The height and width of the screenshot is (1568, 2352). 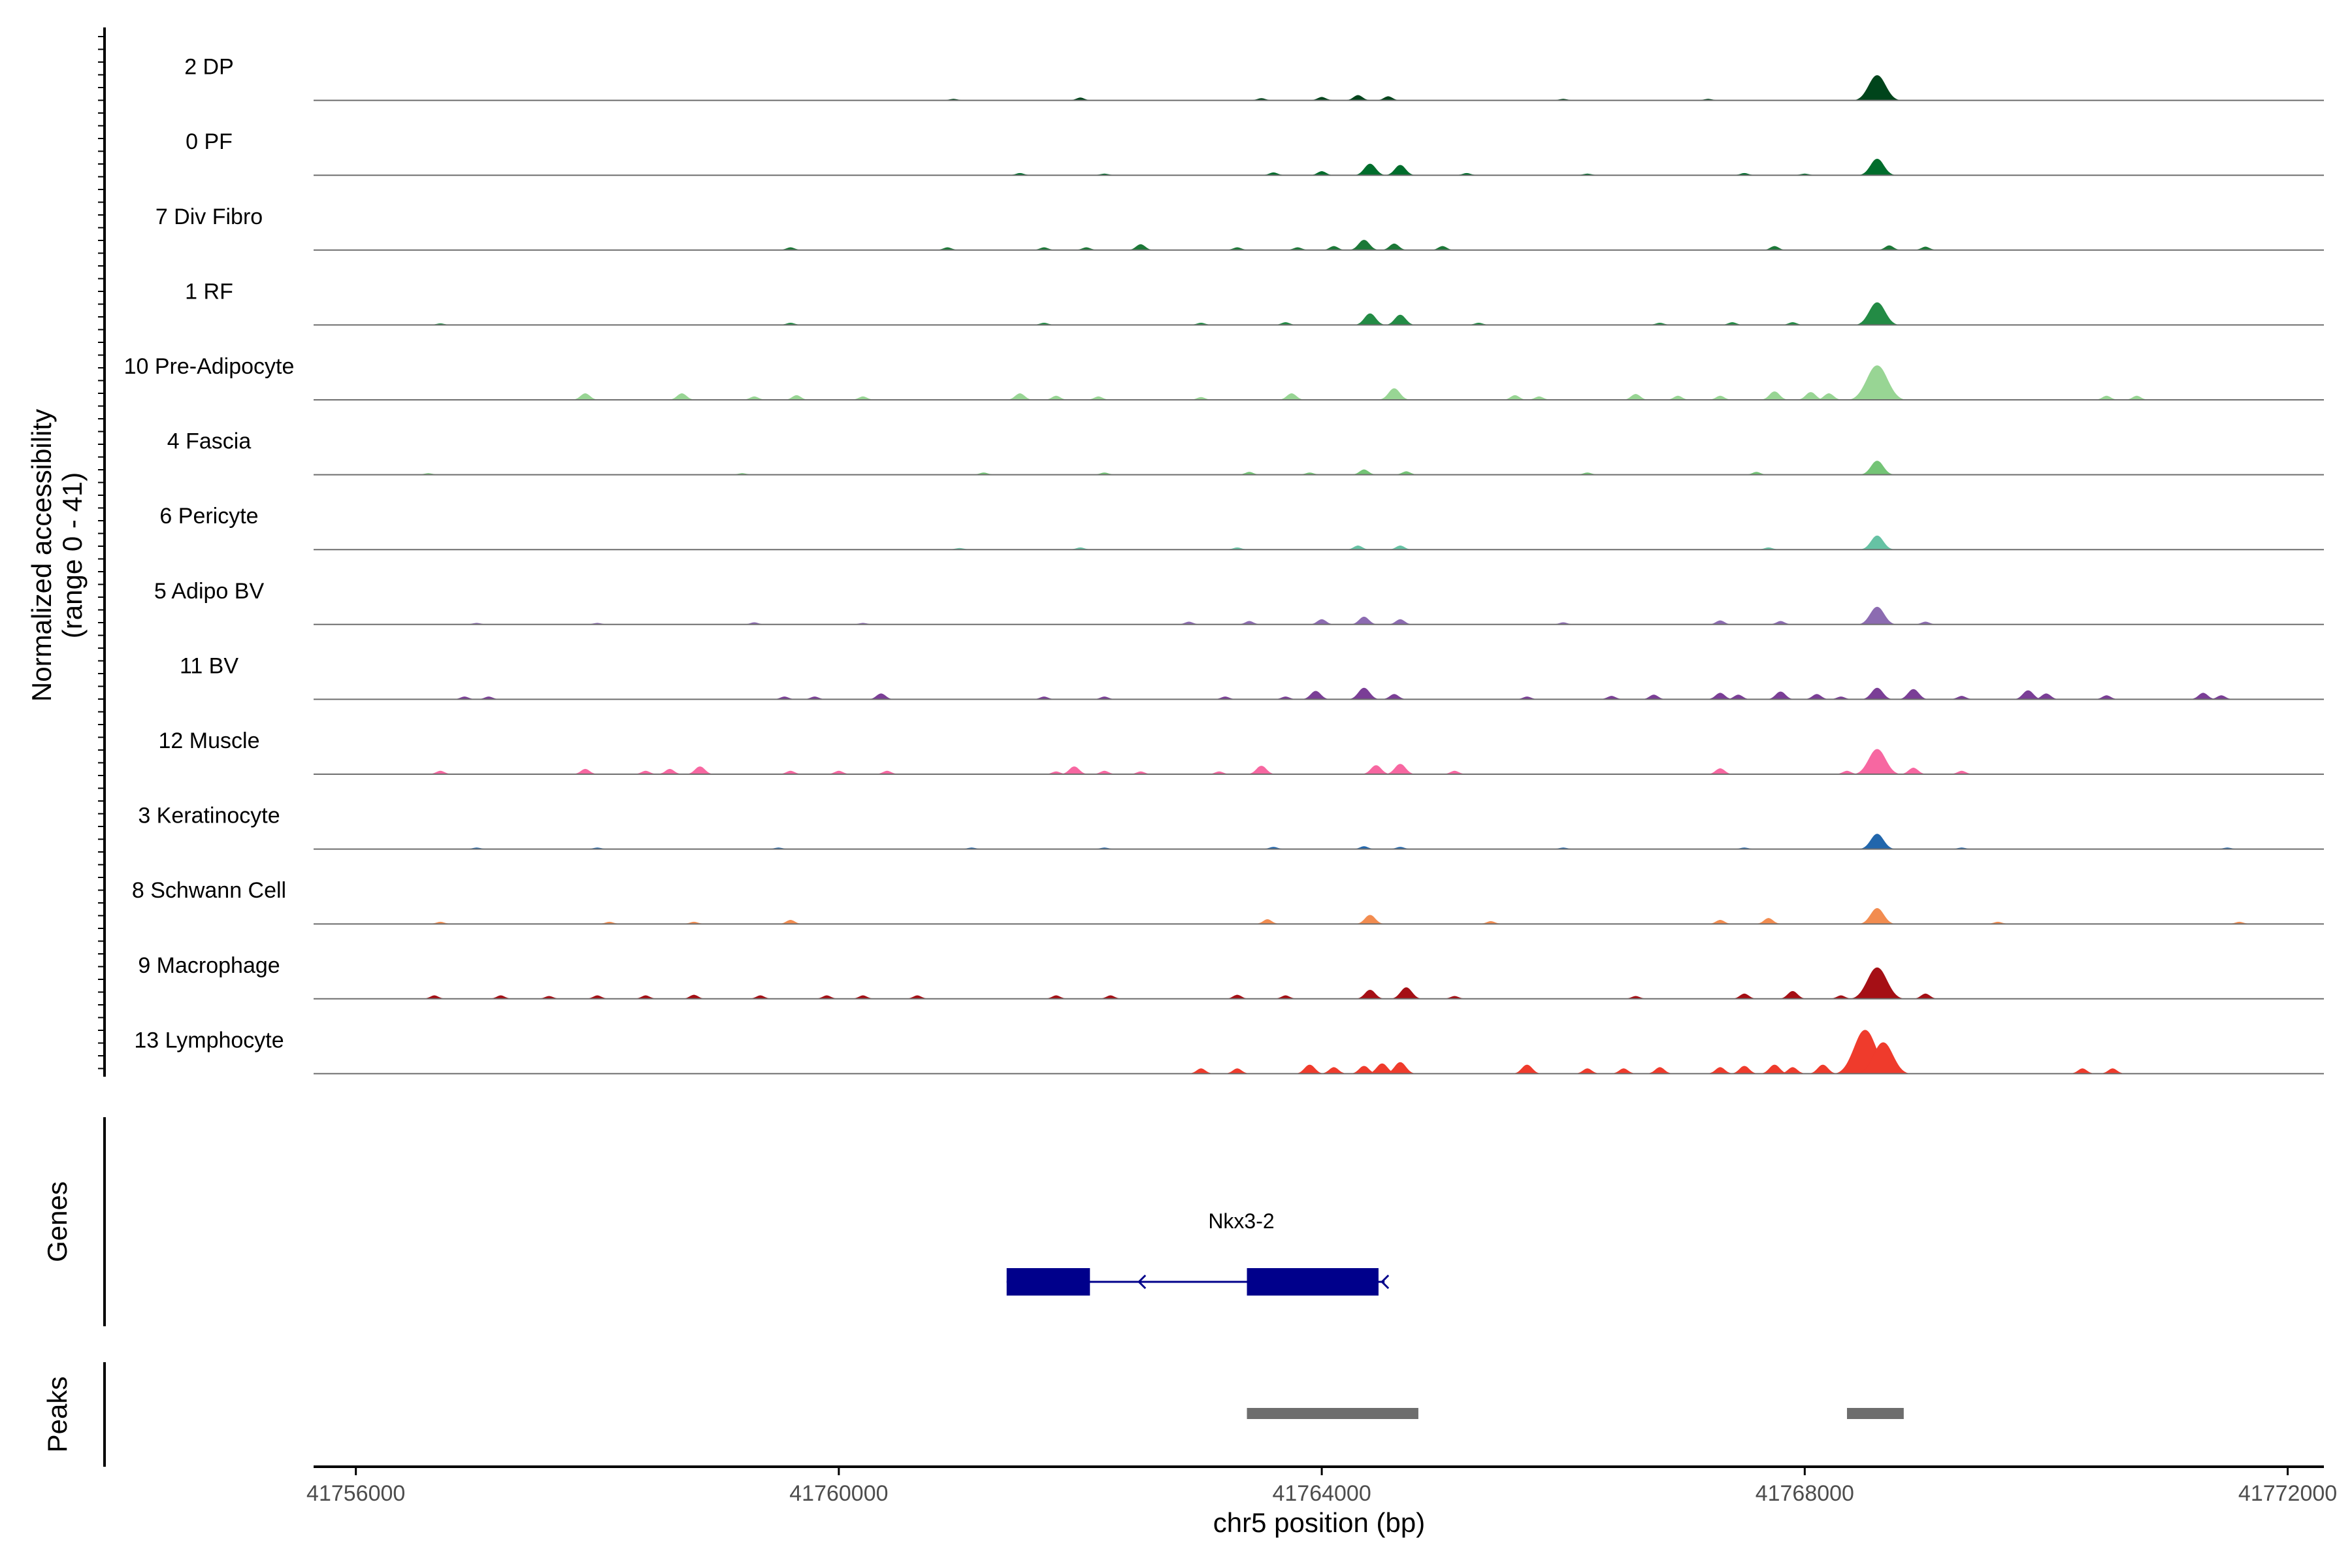 I want to click on track-label: 13 Lymphocyte, so click(x=209, y=1040).